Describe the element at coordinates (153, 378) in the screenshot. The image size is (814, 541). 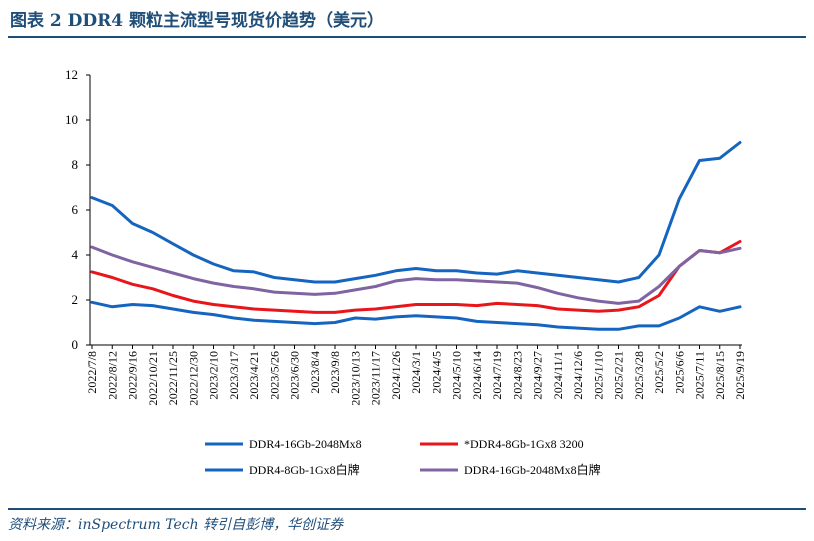
I see `x-tick-label: 2022/10/21` at that location.